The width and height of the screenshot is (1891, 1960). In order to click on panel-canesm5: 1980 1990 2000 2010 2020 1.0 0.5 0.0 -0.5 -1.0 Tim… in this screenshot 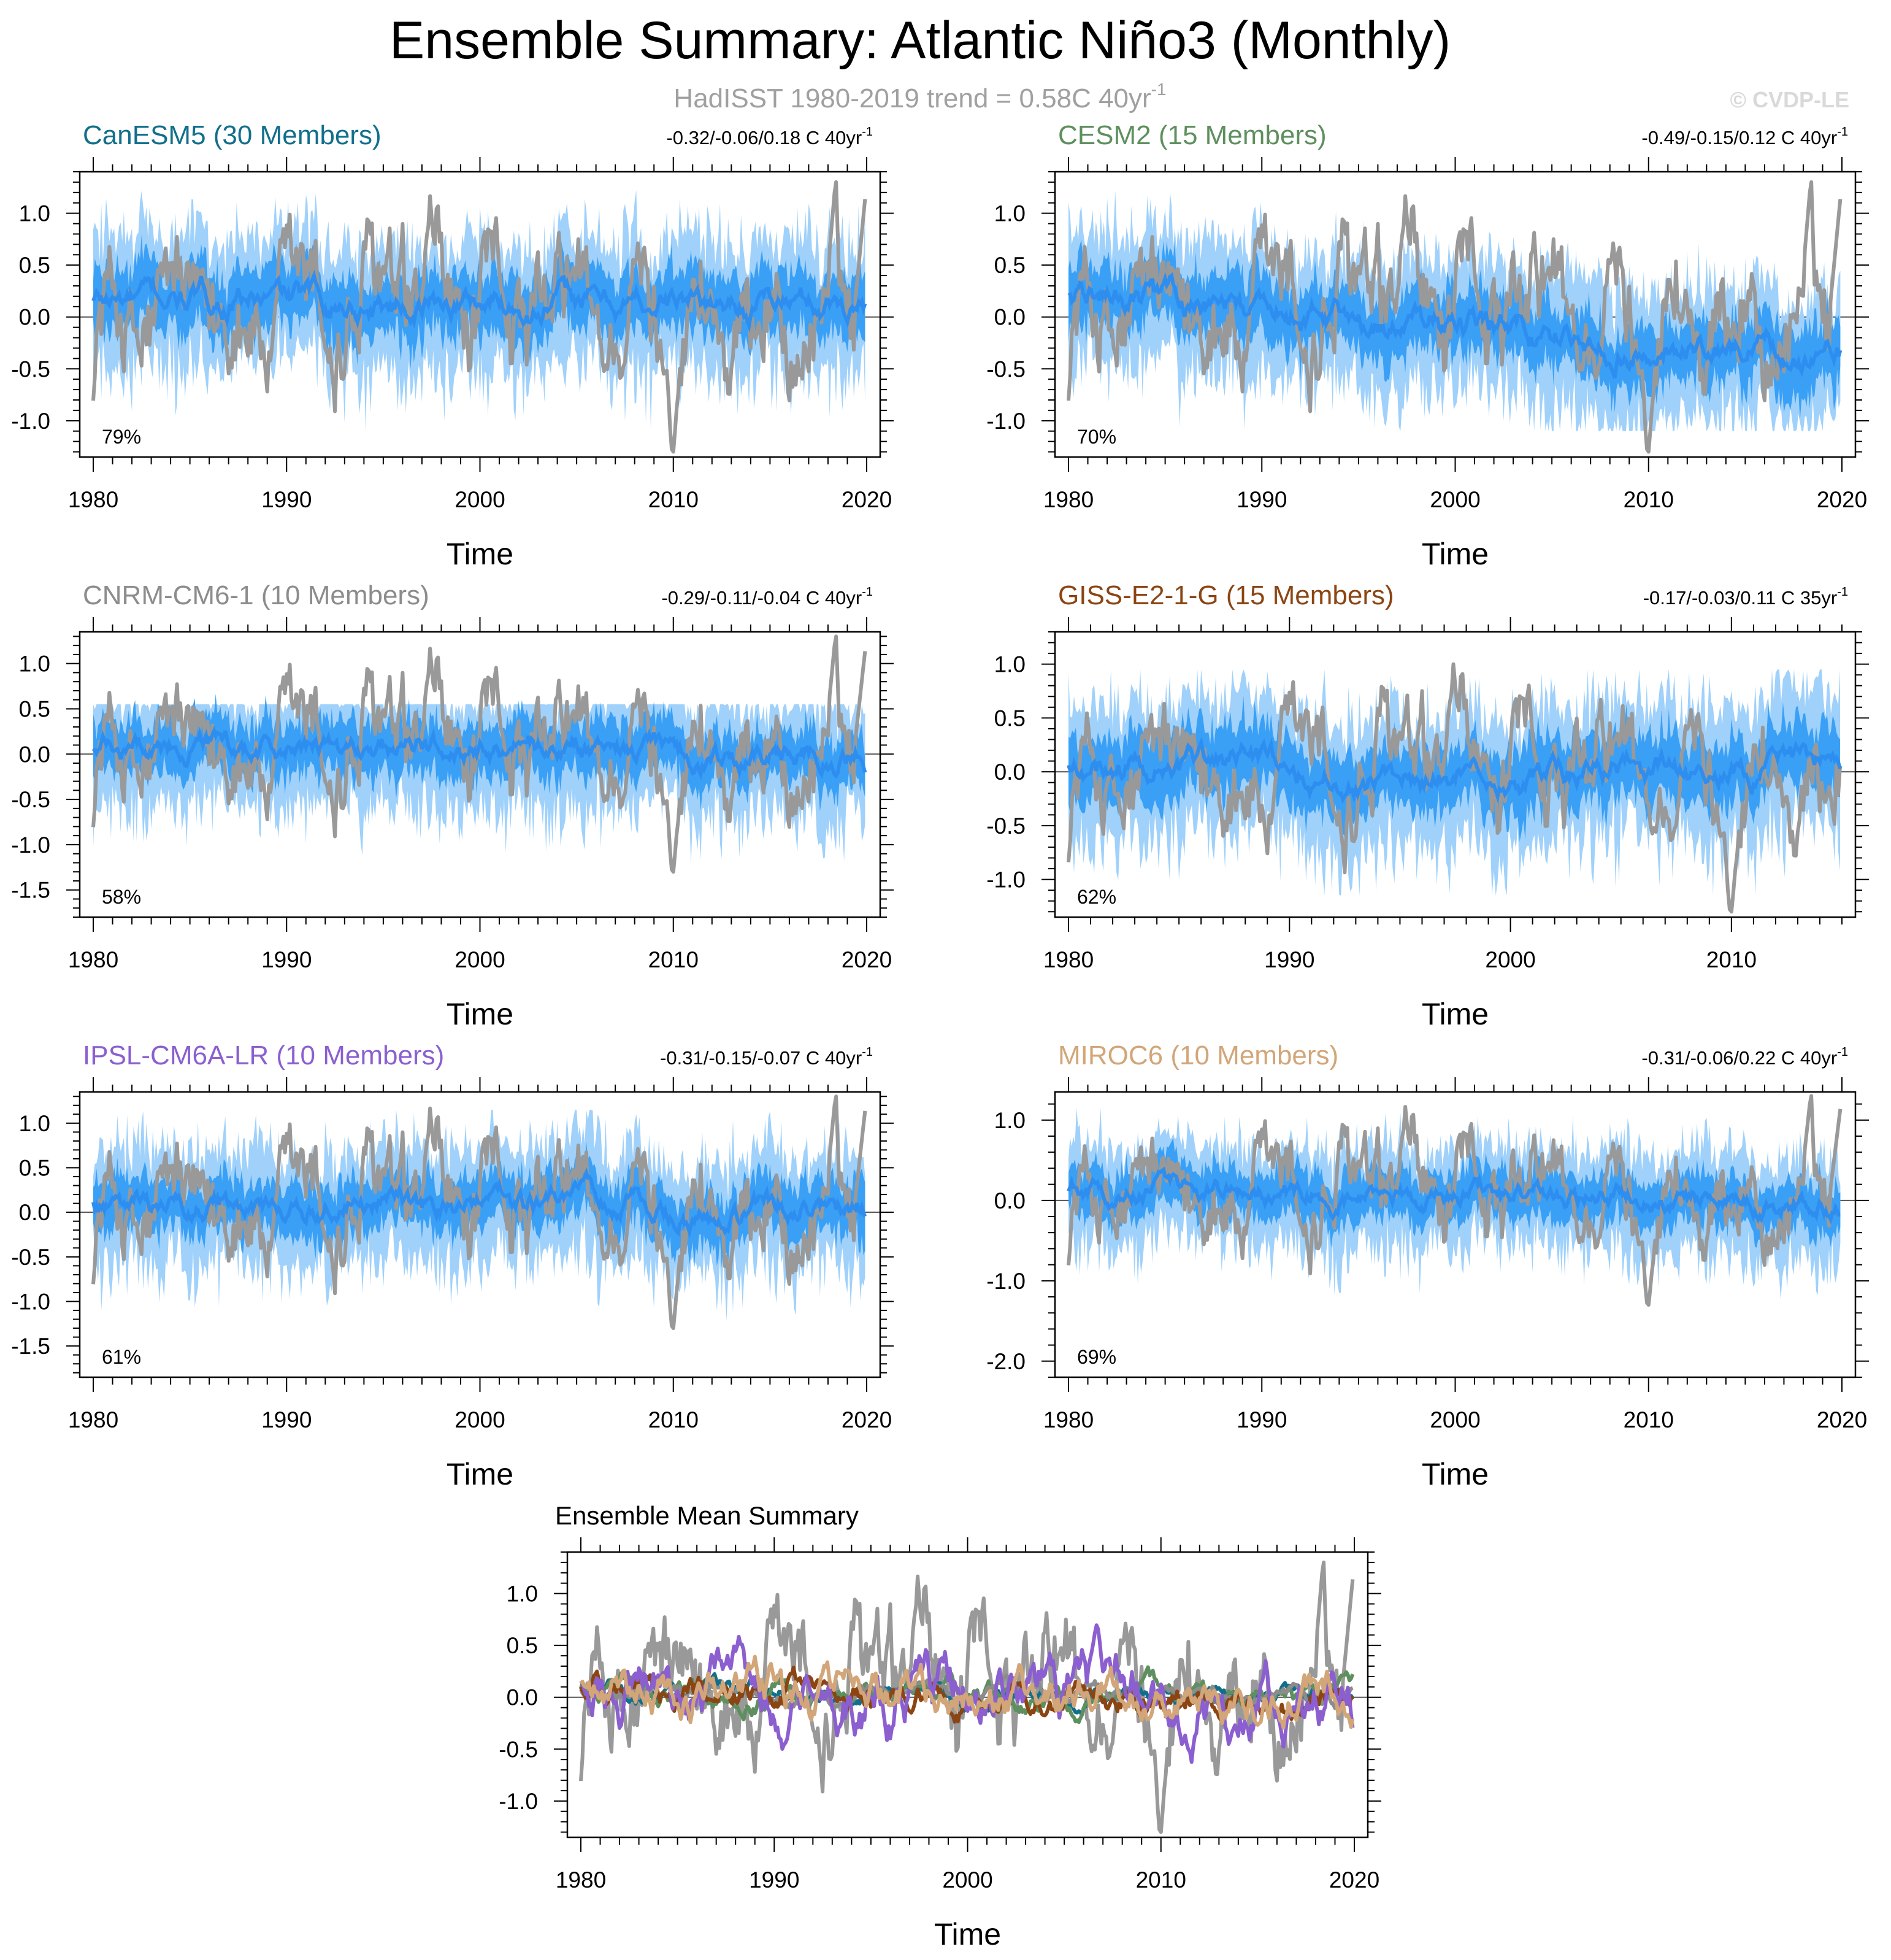, I will do `click(453, 345)`.